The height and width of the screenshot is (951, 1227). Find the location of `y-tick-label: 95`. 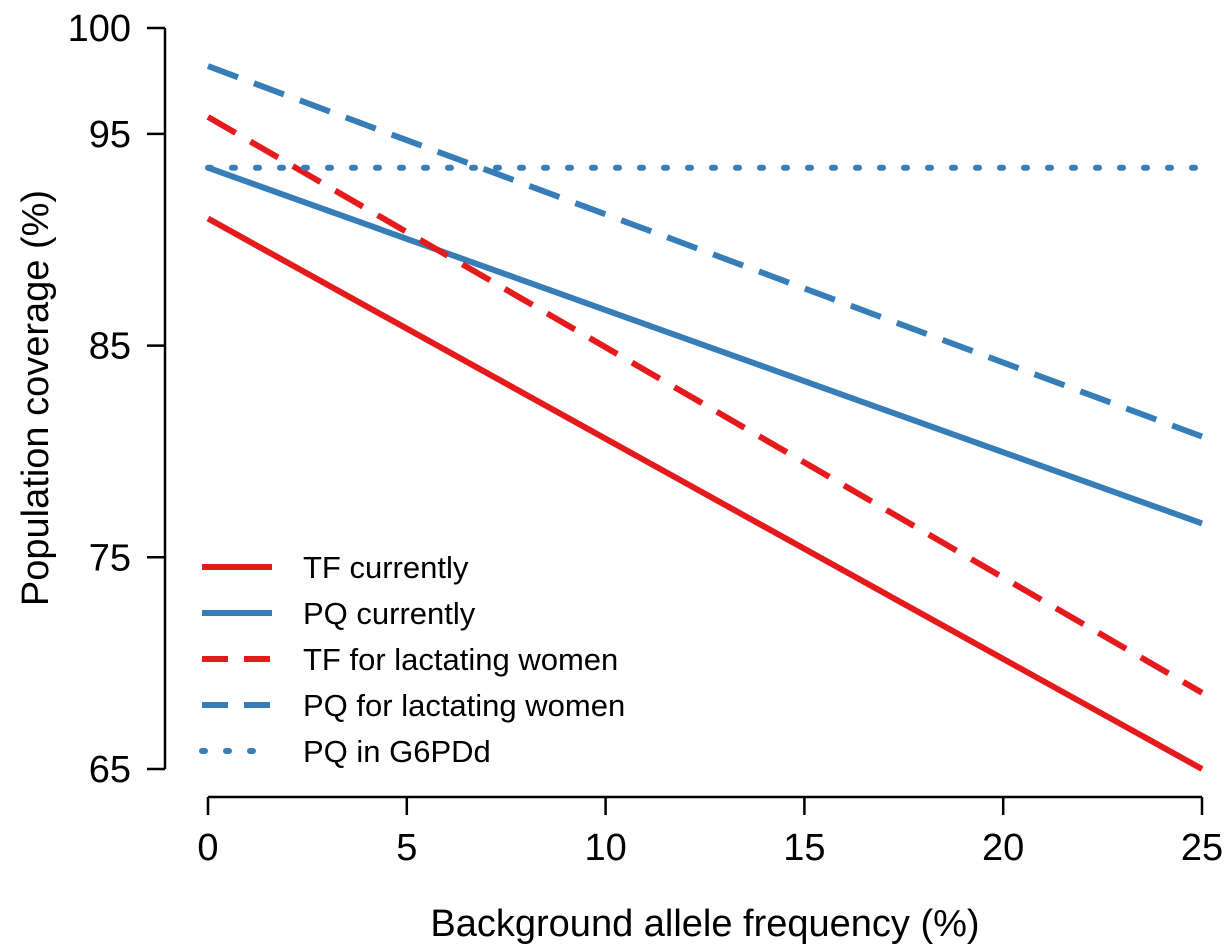

y-tick-label: 95 is located at coordinates (110, 135).